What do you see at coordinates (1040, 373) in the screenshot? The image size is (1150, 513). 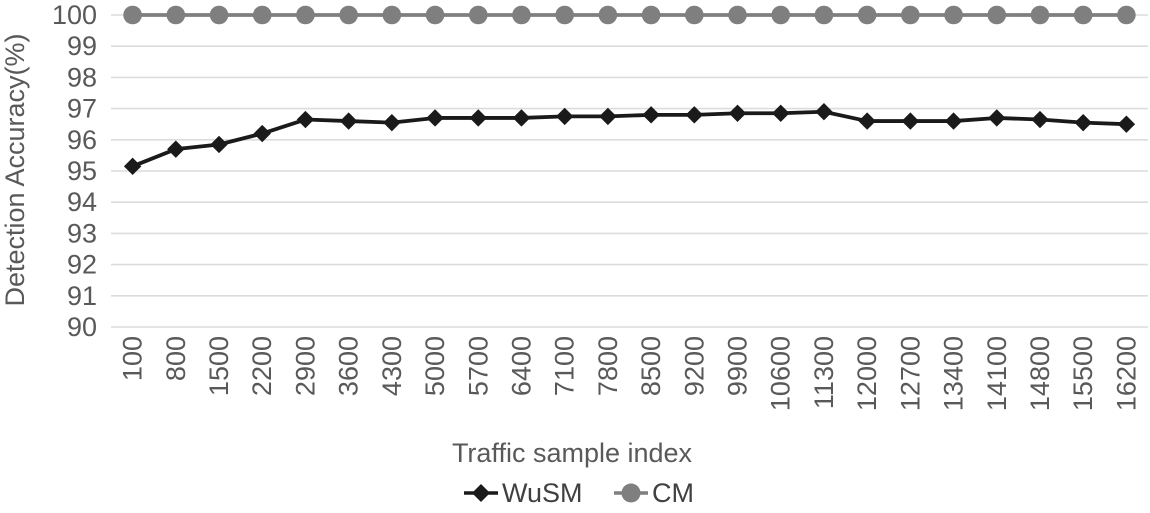 I see `x-tick-label: 14800` at bounding box center [1040, 373].